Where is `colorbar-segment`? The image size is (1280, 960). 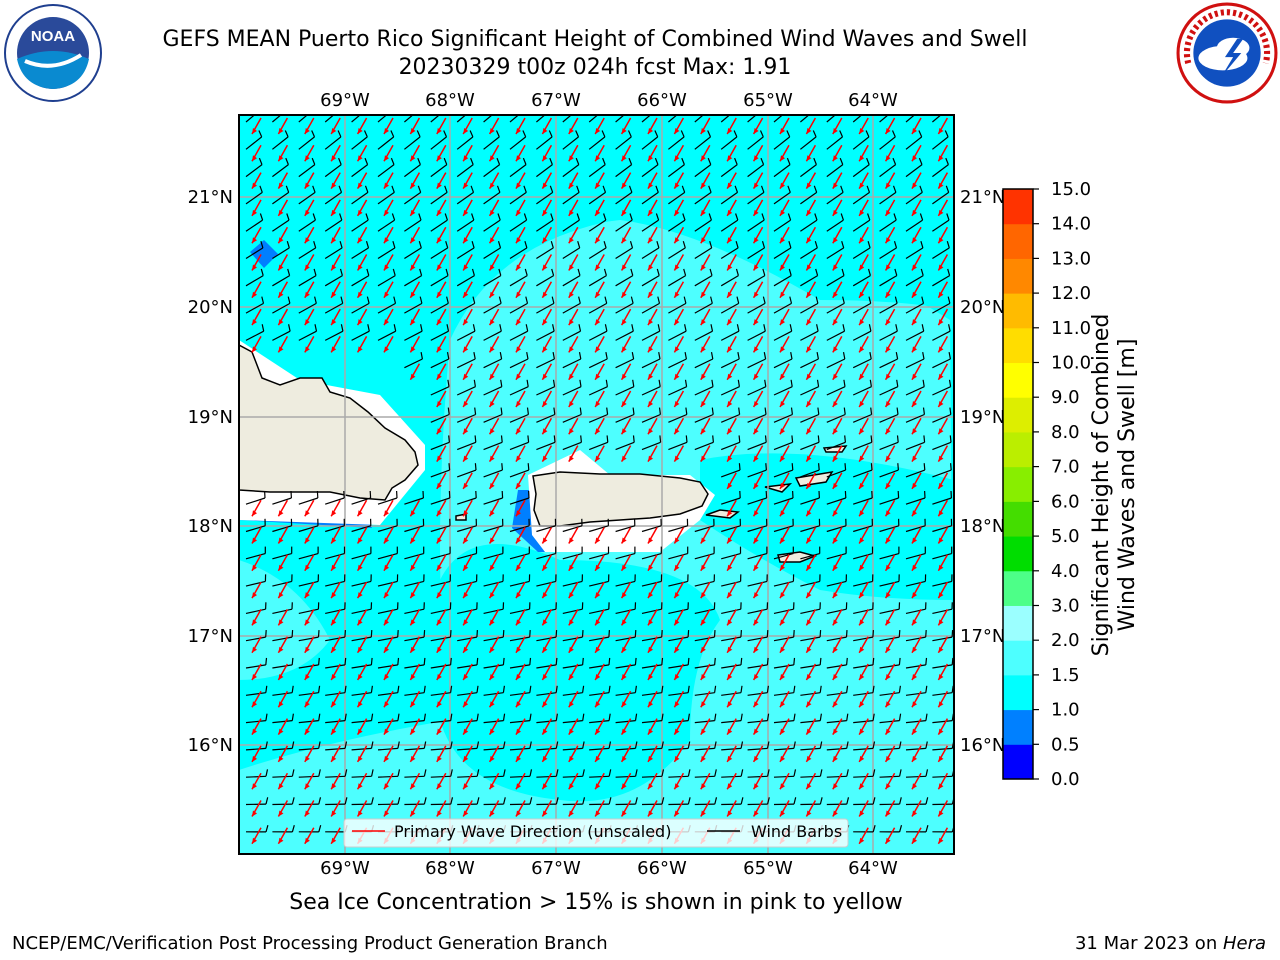 colorbar-segment is located at coordinates (1018, 692).